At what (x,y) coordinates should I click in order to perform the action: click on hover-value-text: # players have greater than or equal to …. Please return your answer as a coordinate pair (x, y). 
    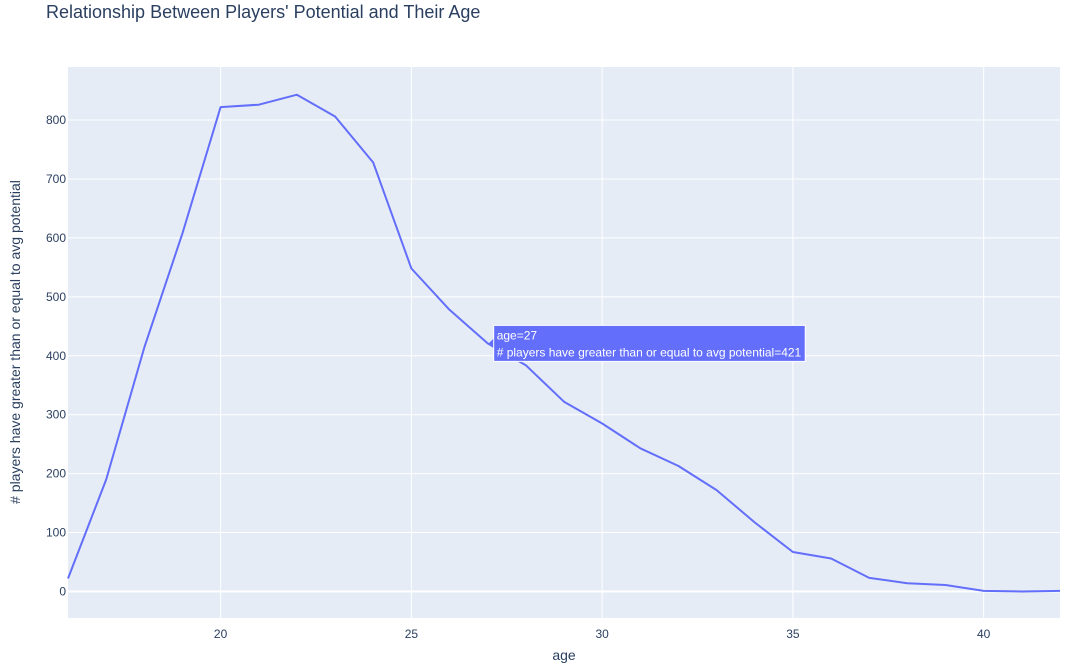
    Looking at the image, I should click on (649, 352).